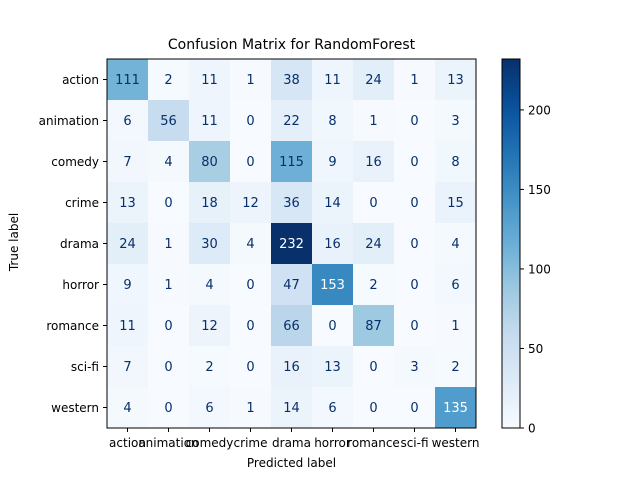 The image size is (640, 484). I want to click on matrix-cell-romance-horror, so click(333, 326).